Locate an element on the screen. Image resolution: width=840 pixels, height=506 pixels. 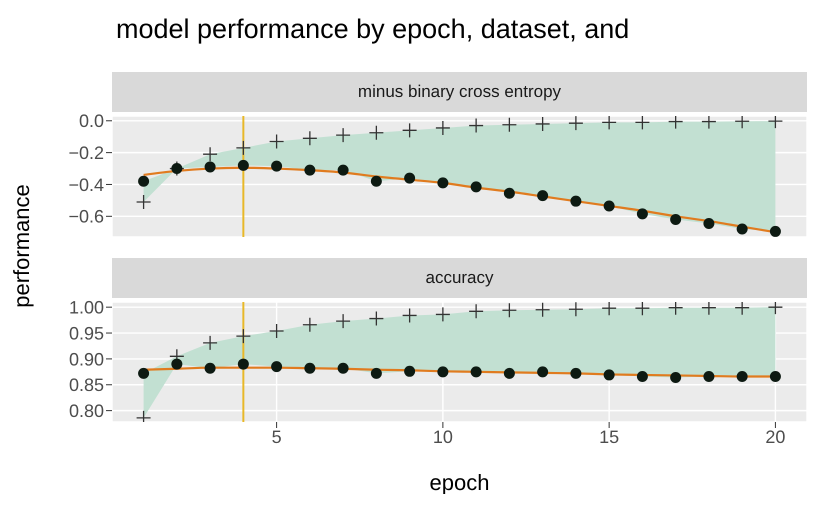
y-tick-label: −0.6 is located at coordinates (86, 216).